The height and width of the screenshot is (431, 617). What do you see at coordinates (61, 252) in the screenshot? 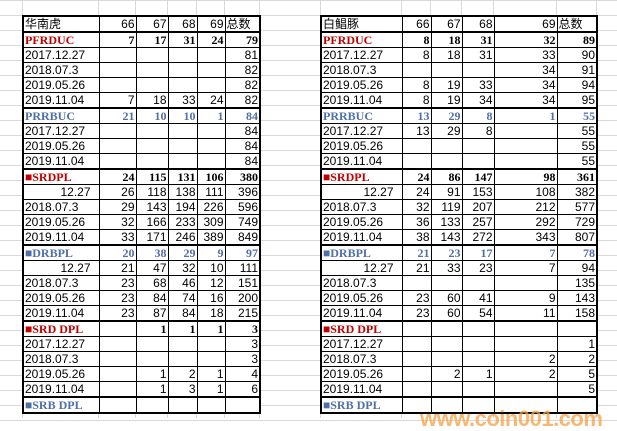
I see `group-label: ■DRBPL` at bounding box center [61, 252].